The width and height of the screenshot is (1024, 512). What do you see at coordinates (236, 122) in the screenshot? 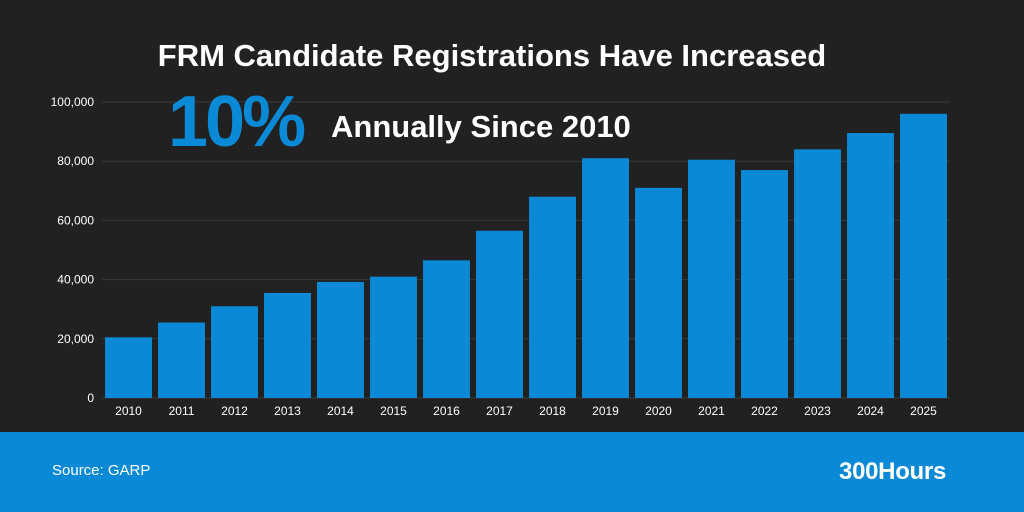
I see `growth-rate-stat: 10%` at bounding box center [236, 122].